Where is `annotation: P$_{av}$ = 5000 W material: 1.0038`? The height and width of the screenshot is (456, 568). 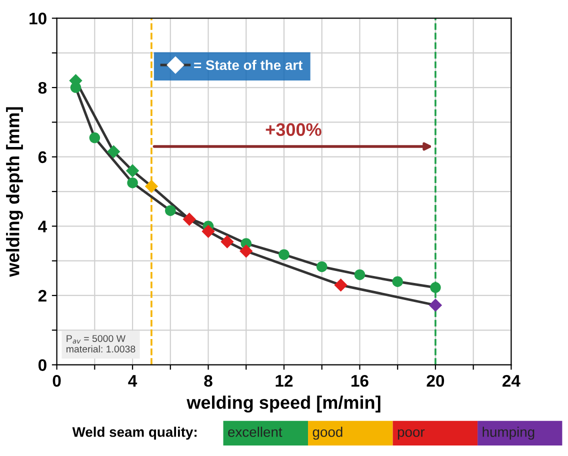 annotation: P$_{av}$ = 5000 W material: 1.0038 is located at coordinates (101, 343).